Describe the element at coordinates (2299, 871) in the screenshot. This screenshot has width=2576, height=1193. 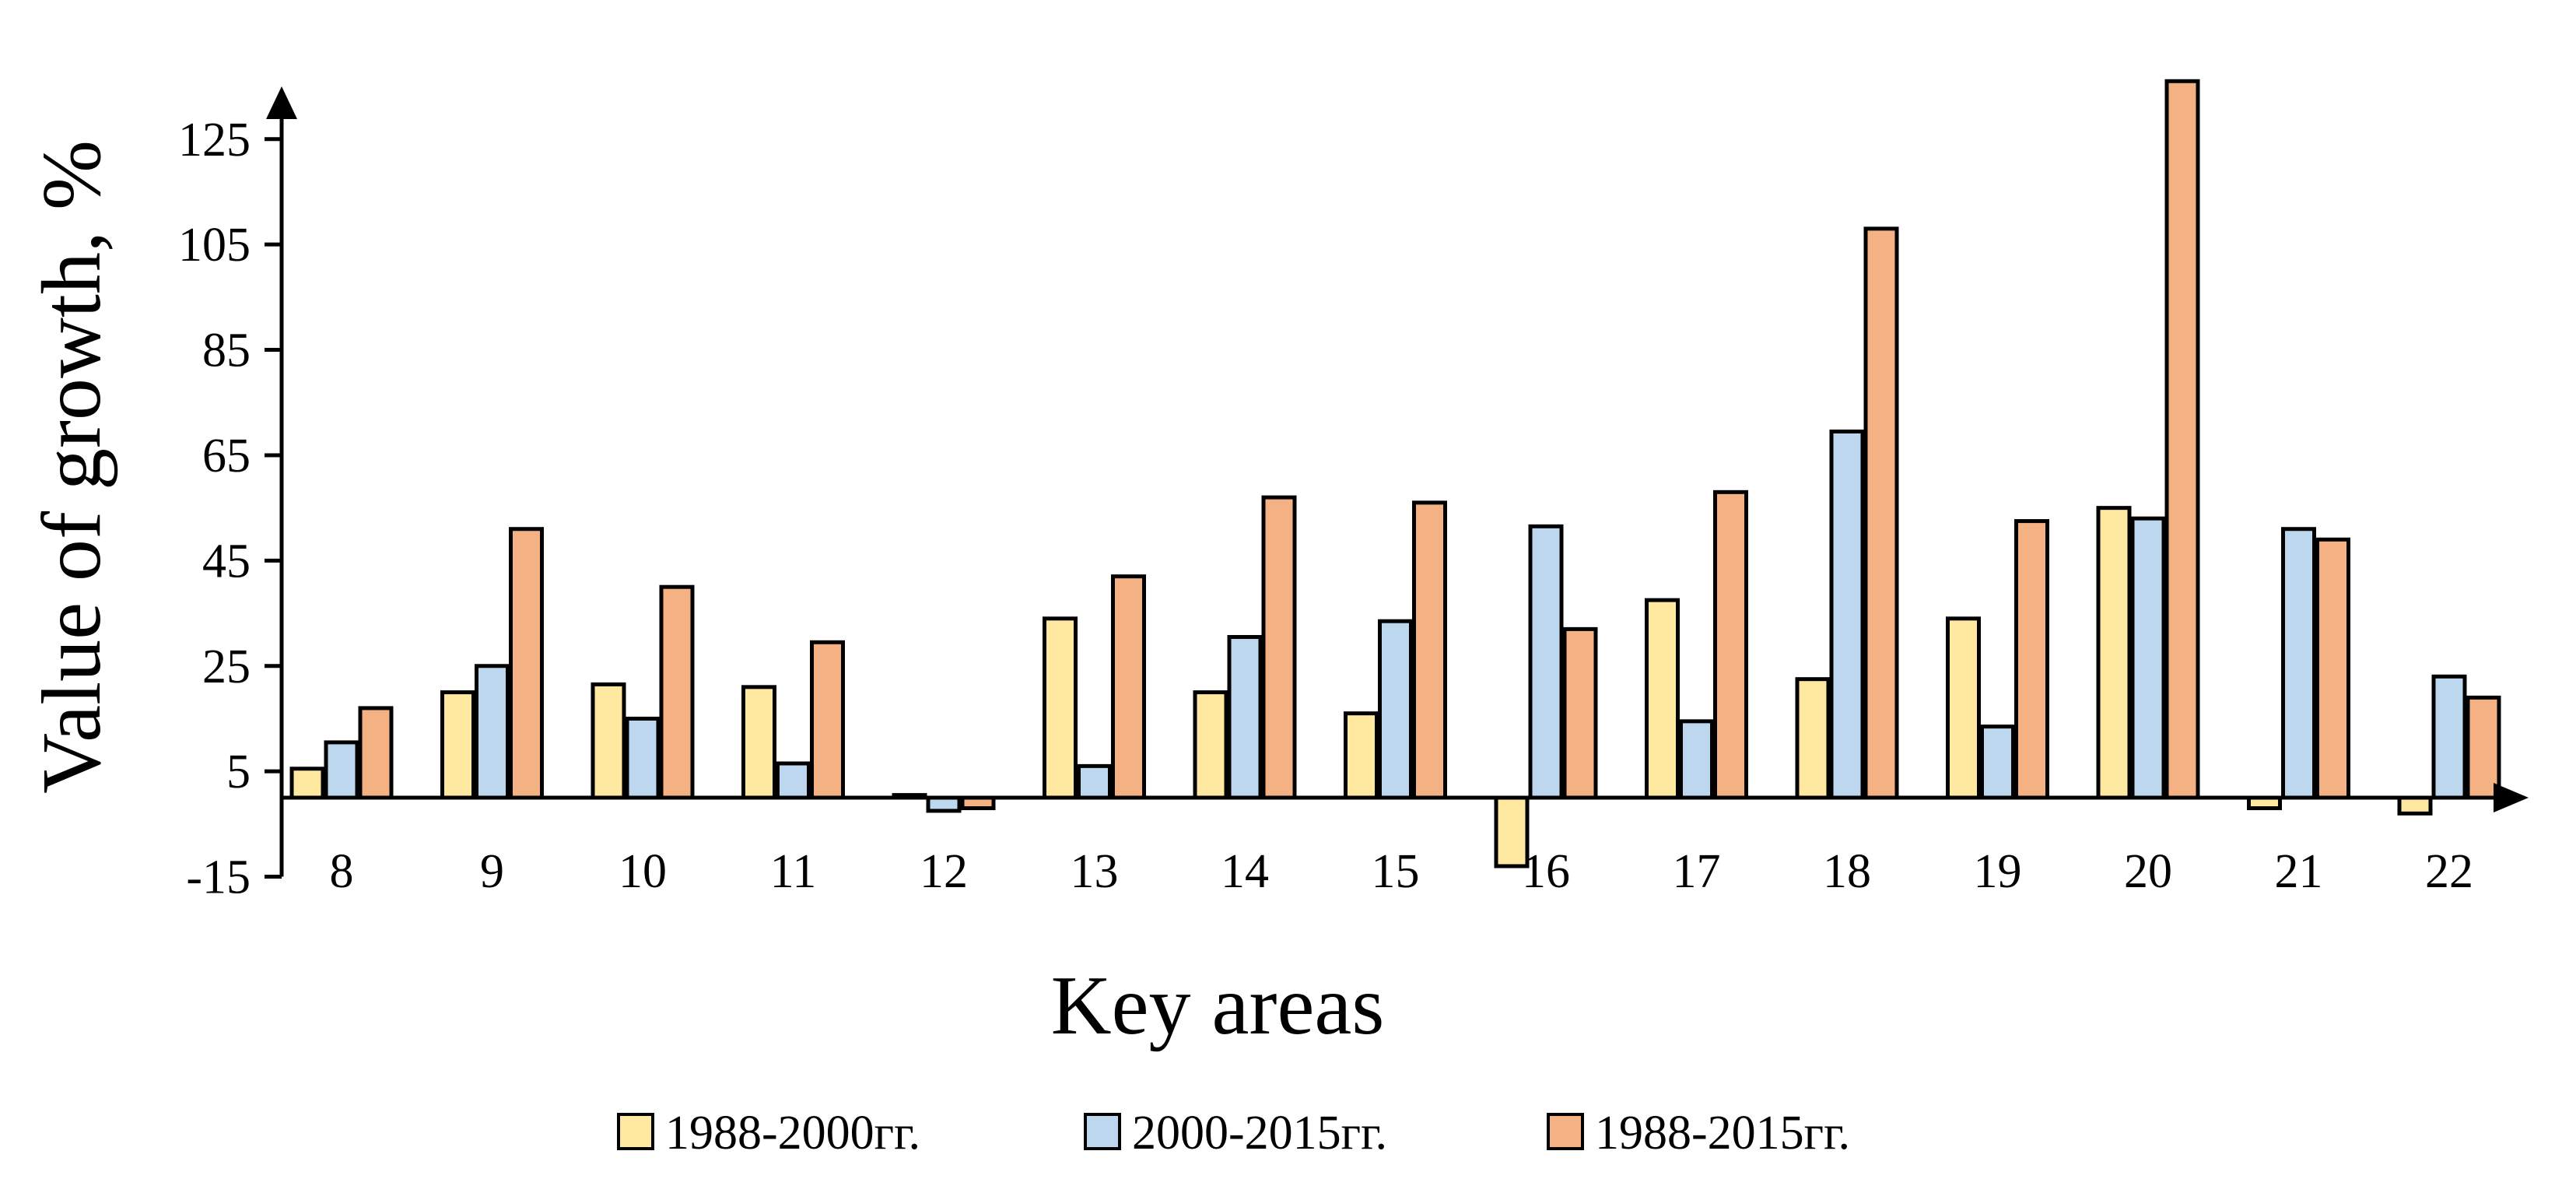
I see `x-tick-label: 21` at that location.